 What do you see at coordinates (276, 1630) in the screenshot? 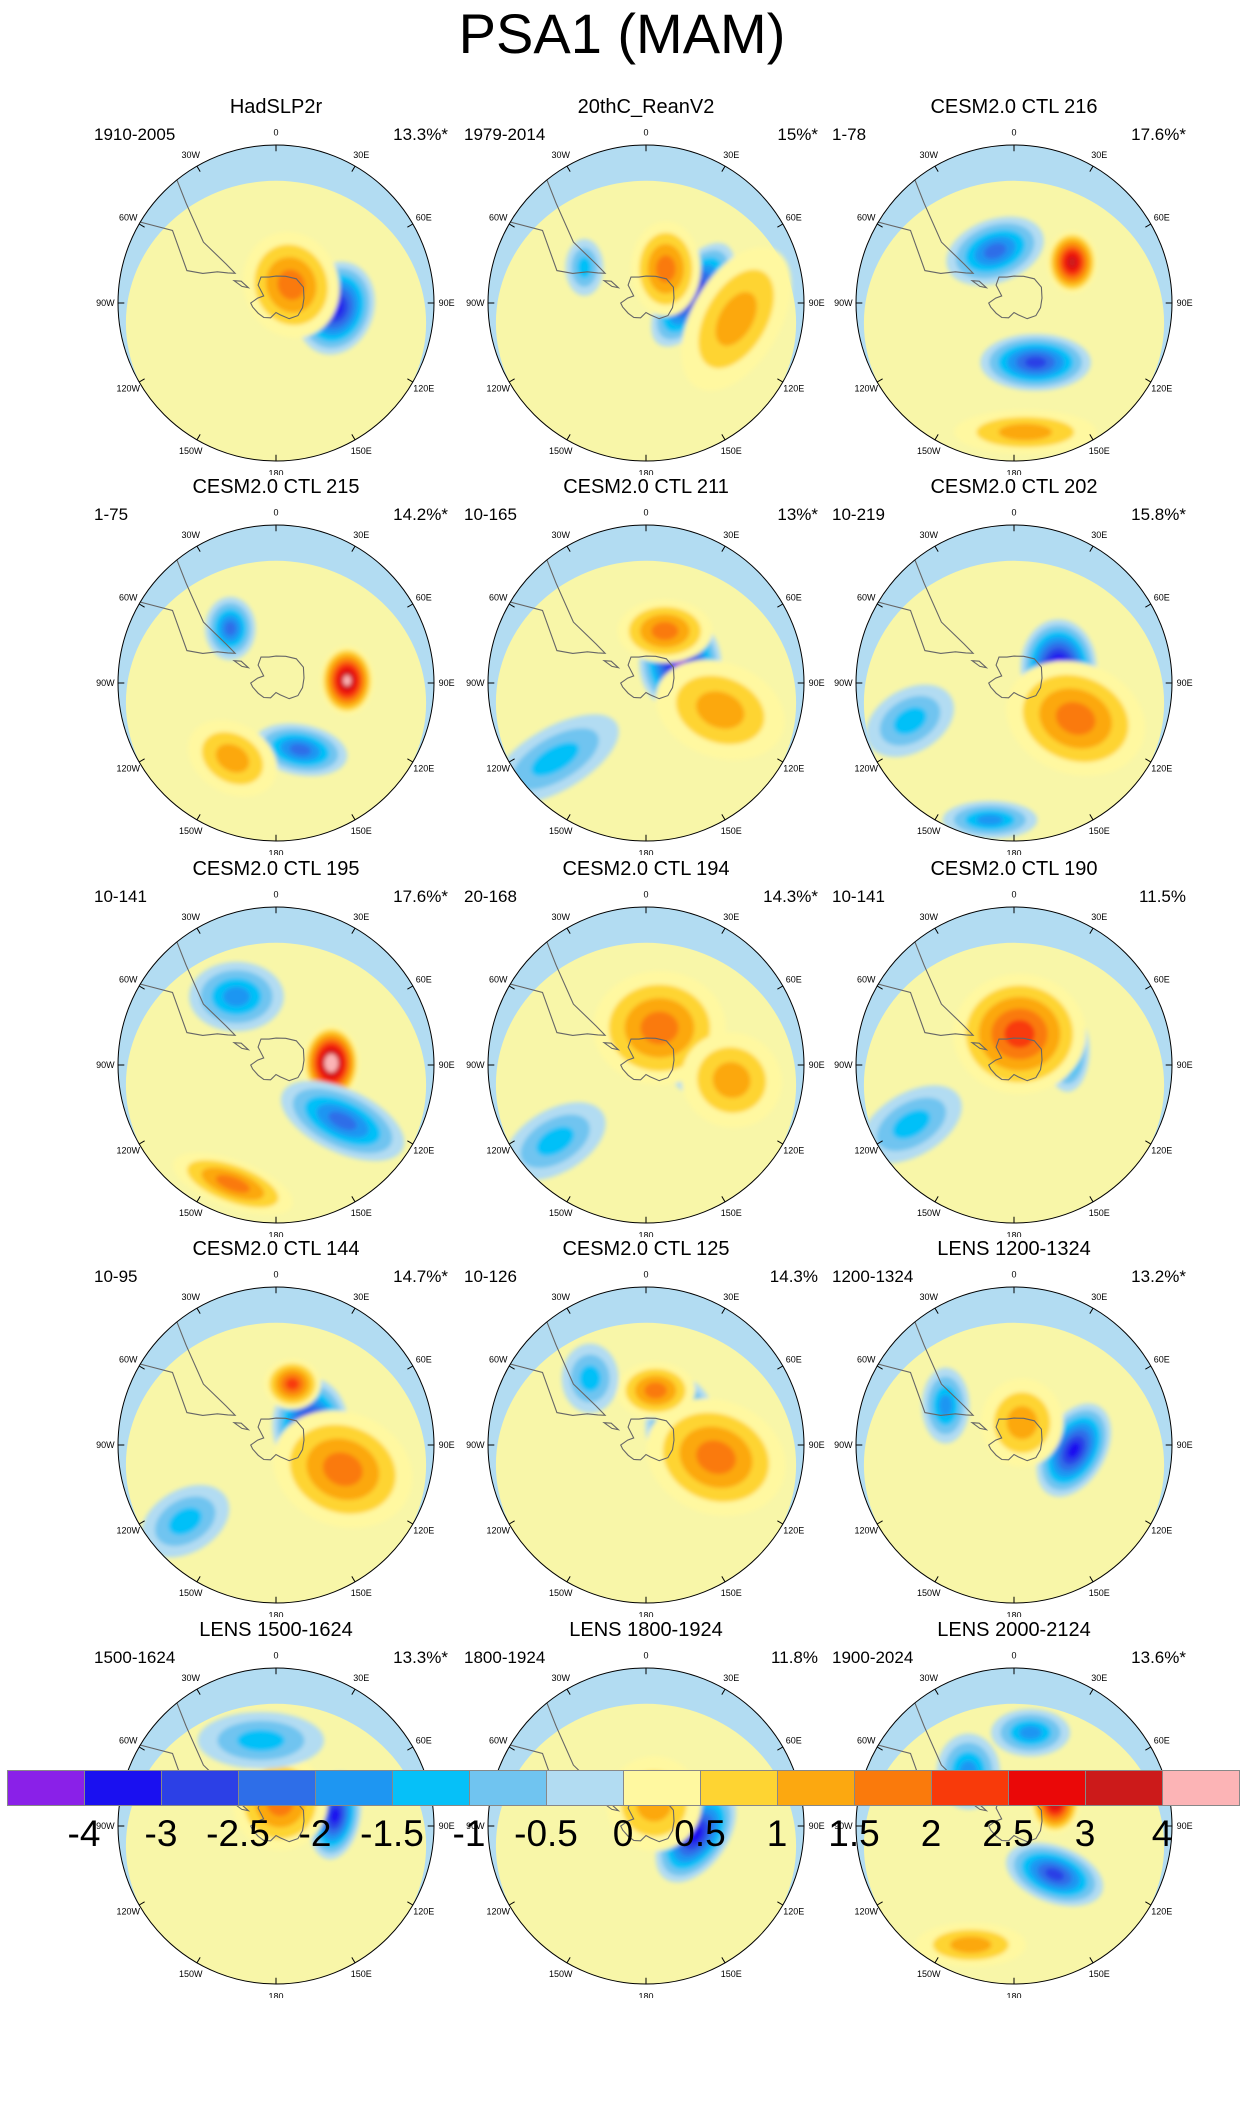
I see `panel-title: LENS 1500-1624` at bounding box center [276, 1630].